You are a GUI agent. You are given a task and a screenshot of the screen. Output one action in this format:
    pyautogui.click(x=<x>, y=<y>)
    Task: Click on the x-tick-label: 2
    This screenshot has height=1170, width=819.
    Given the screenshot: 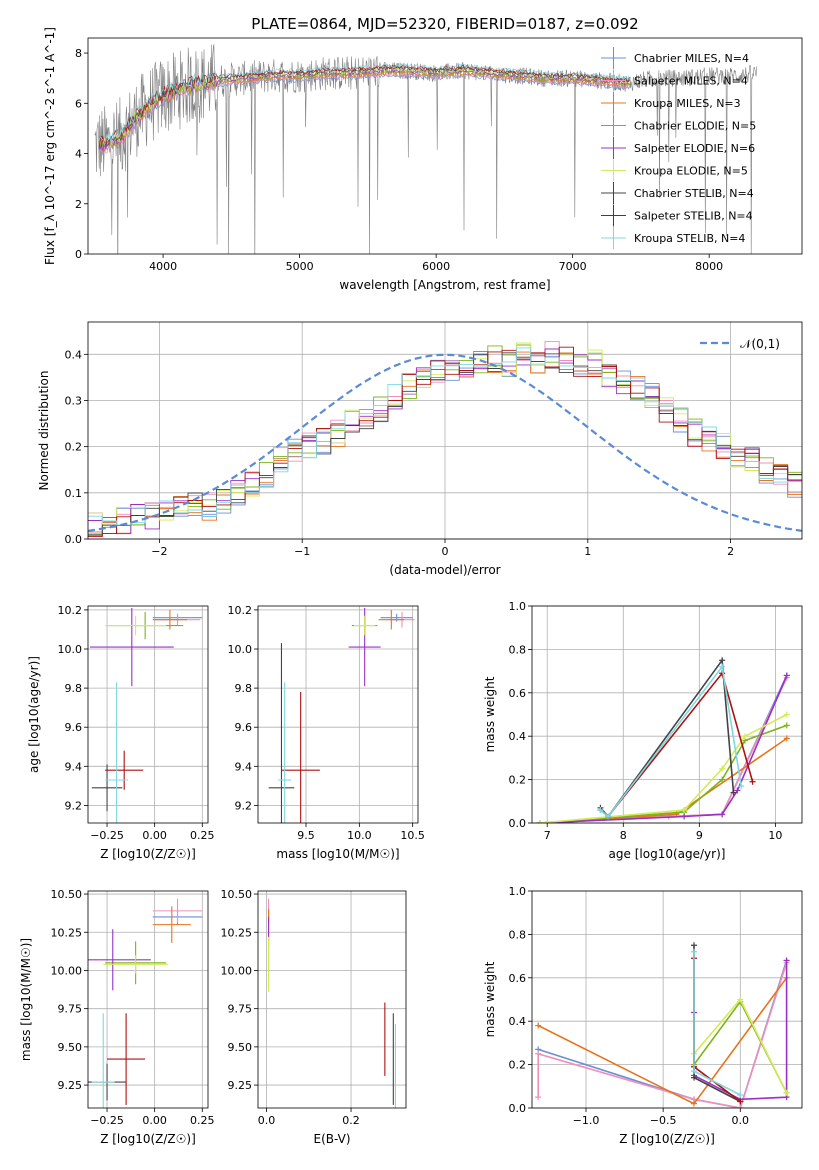 What is the action you would take?
    pyautogui.click(x=730, y=551)
    